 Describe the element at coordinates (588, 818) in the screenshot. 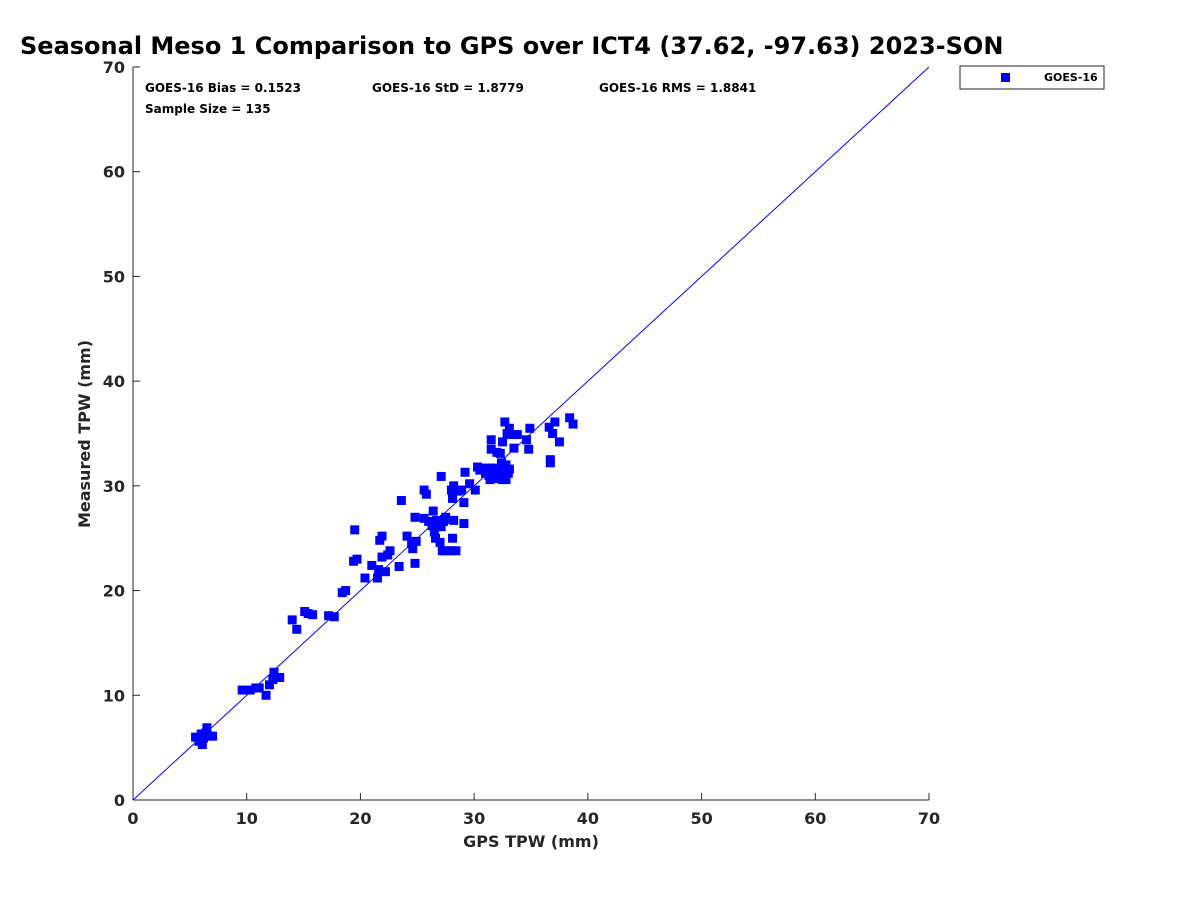

I see `x-tick-label: 40` at that location.